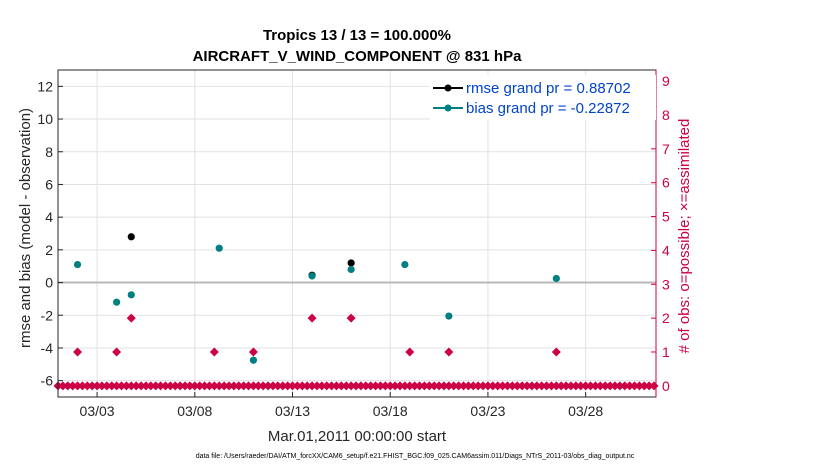 The width and height of the screenshot is (830, 470). Describe the element at coordinates (666, 81) in the screenshot. I see `y-right-tick-label: 9` at that location.